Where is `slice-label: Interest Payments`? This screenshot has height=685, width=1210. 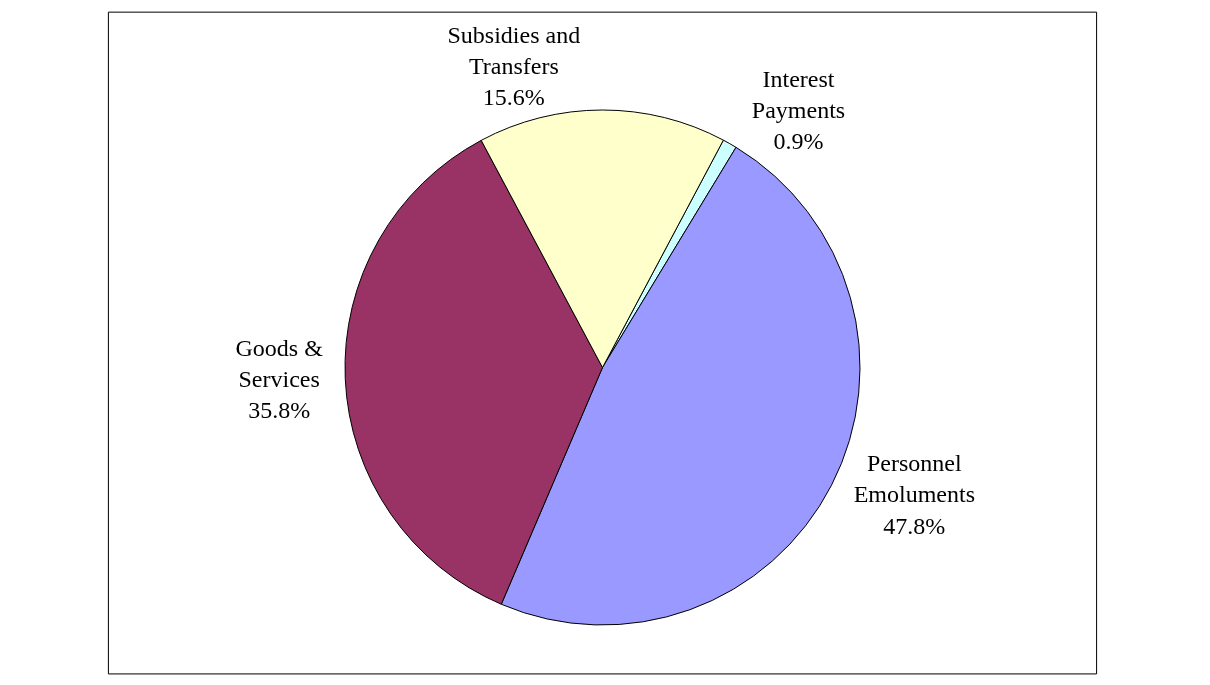 slice-label: Interest Payments is located at coordinates (798, 95).